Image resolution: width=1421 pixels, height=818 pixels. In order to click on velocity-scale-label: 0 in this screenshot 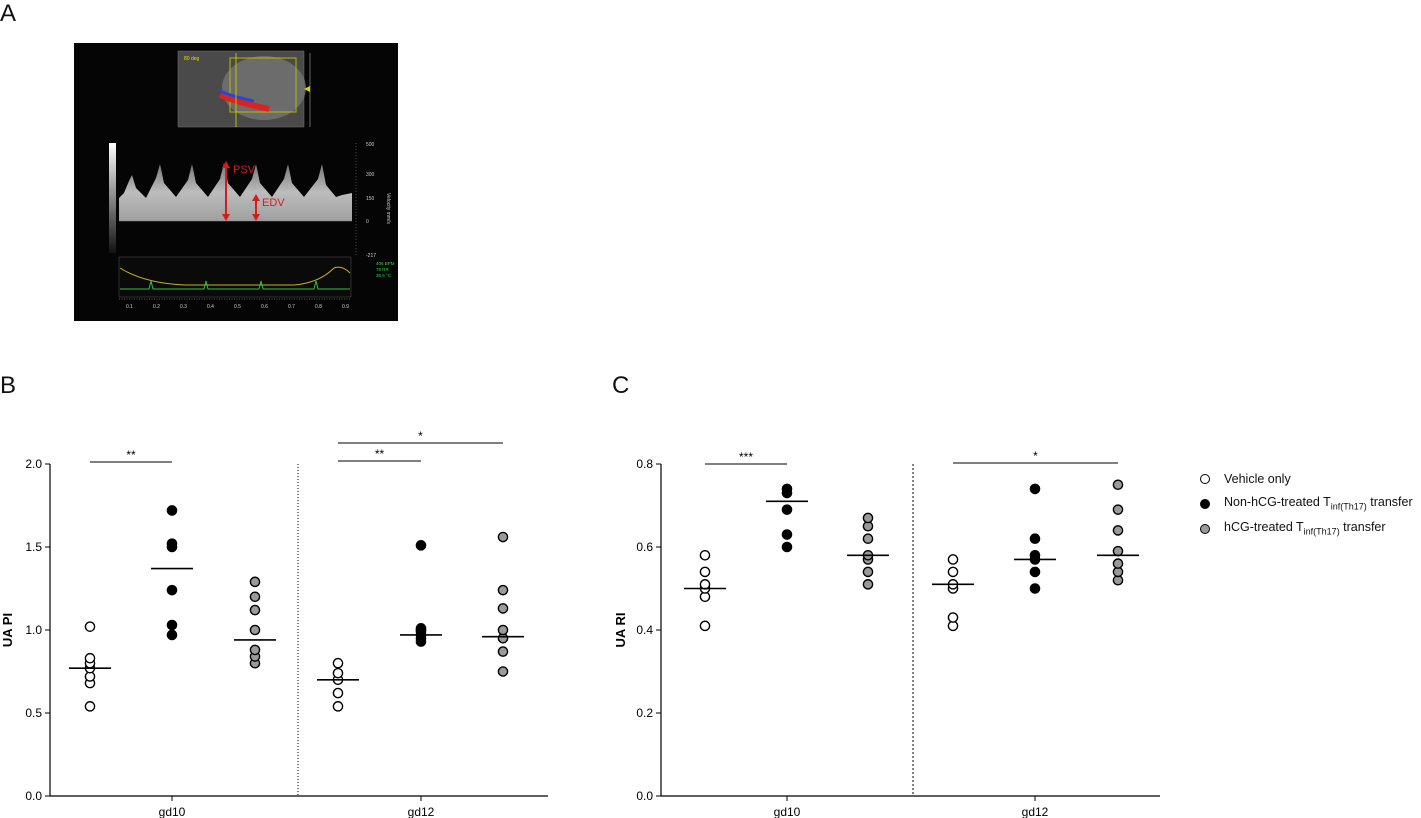, I will do `click(367, 222)`.